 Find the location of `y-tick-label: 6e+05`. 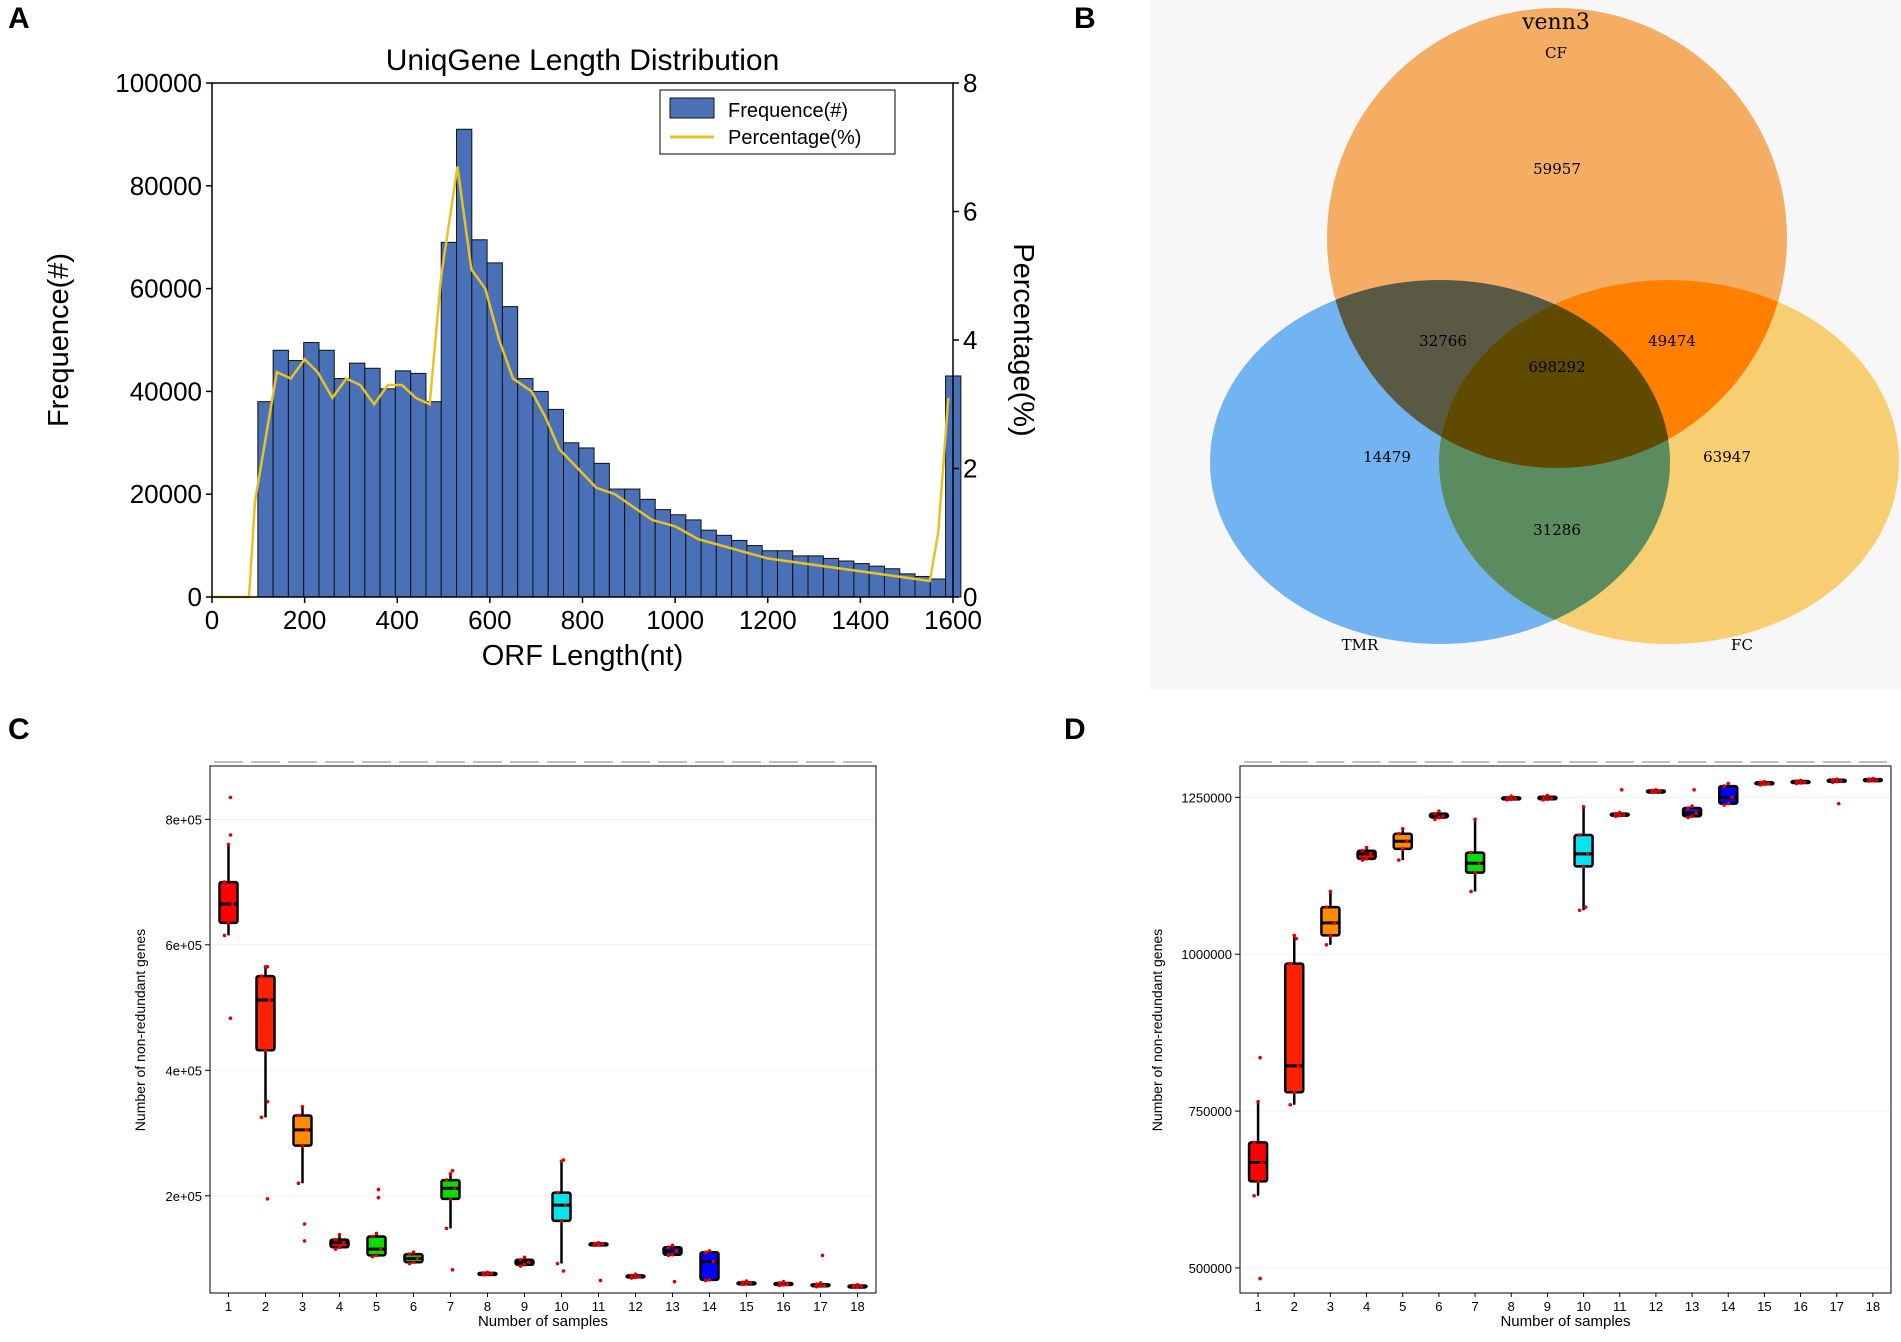

y-tick-label: 6e+05 is located at coordinates (183, 945).